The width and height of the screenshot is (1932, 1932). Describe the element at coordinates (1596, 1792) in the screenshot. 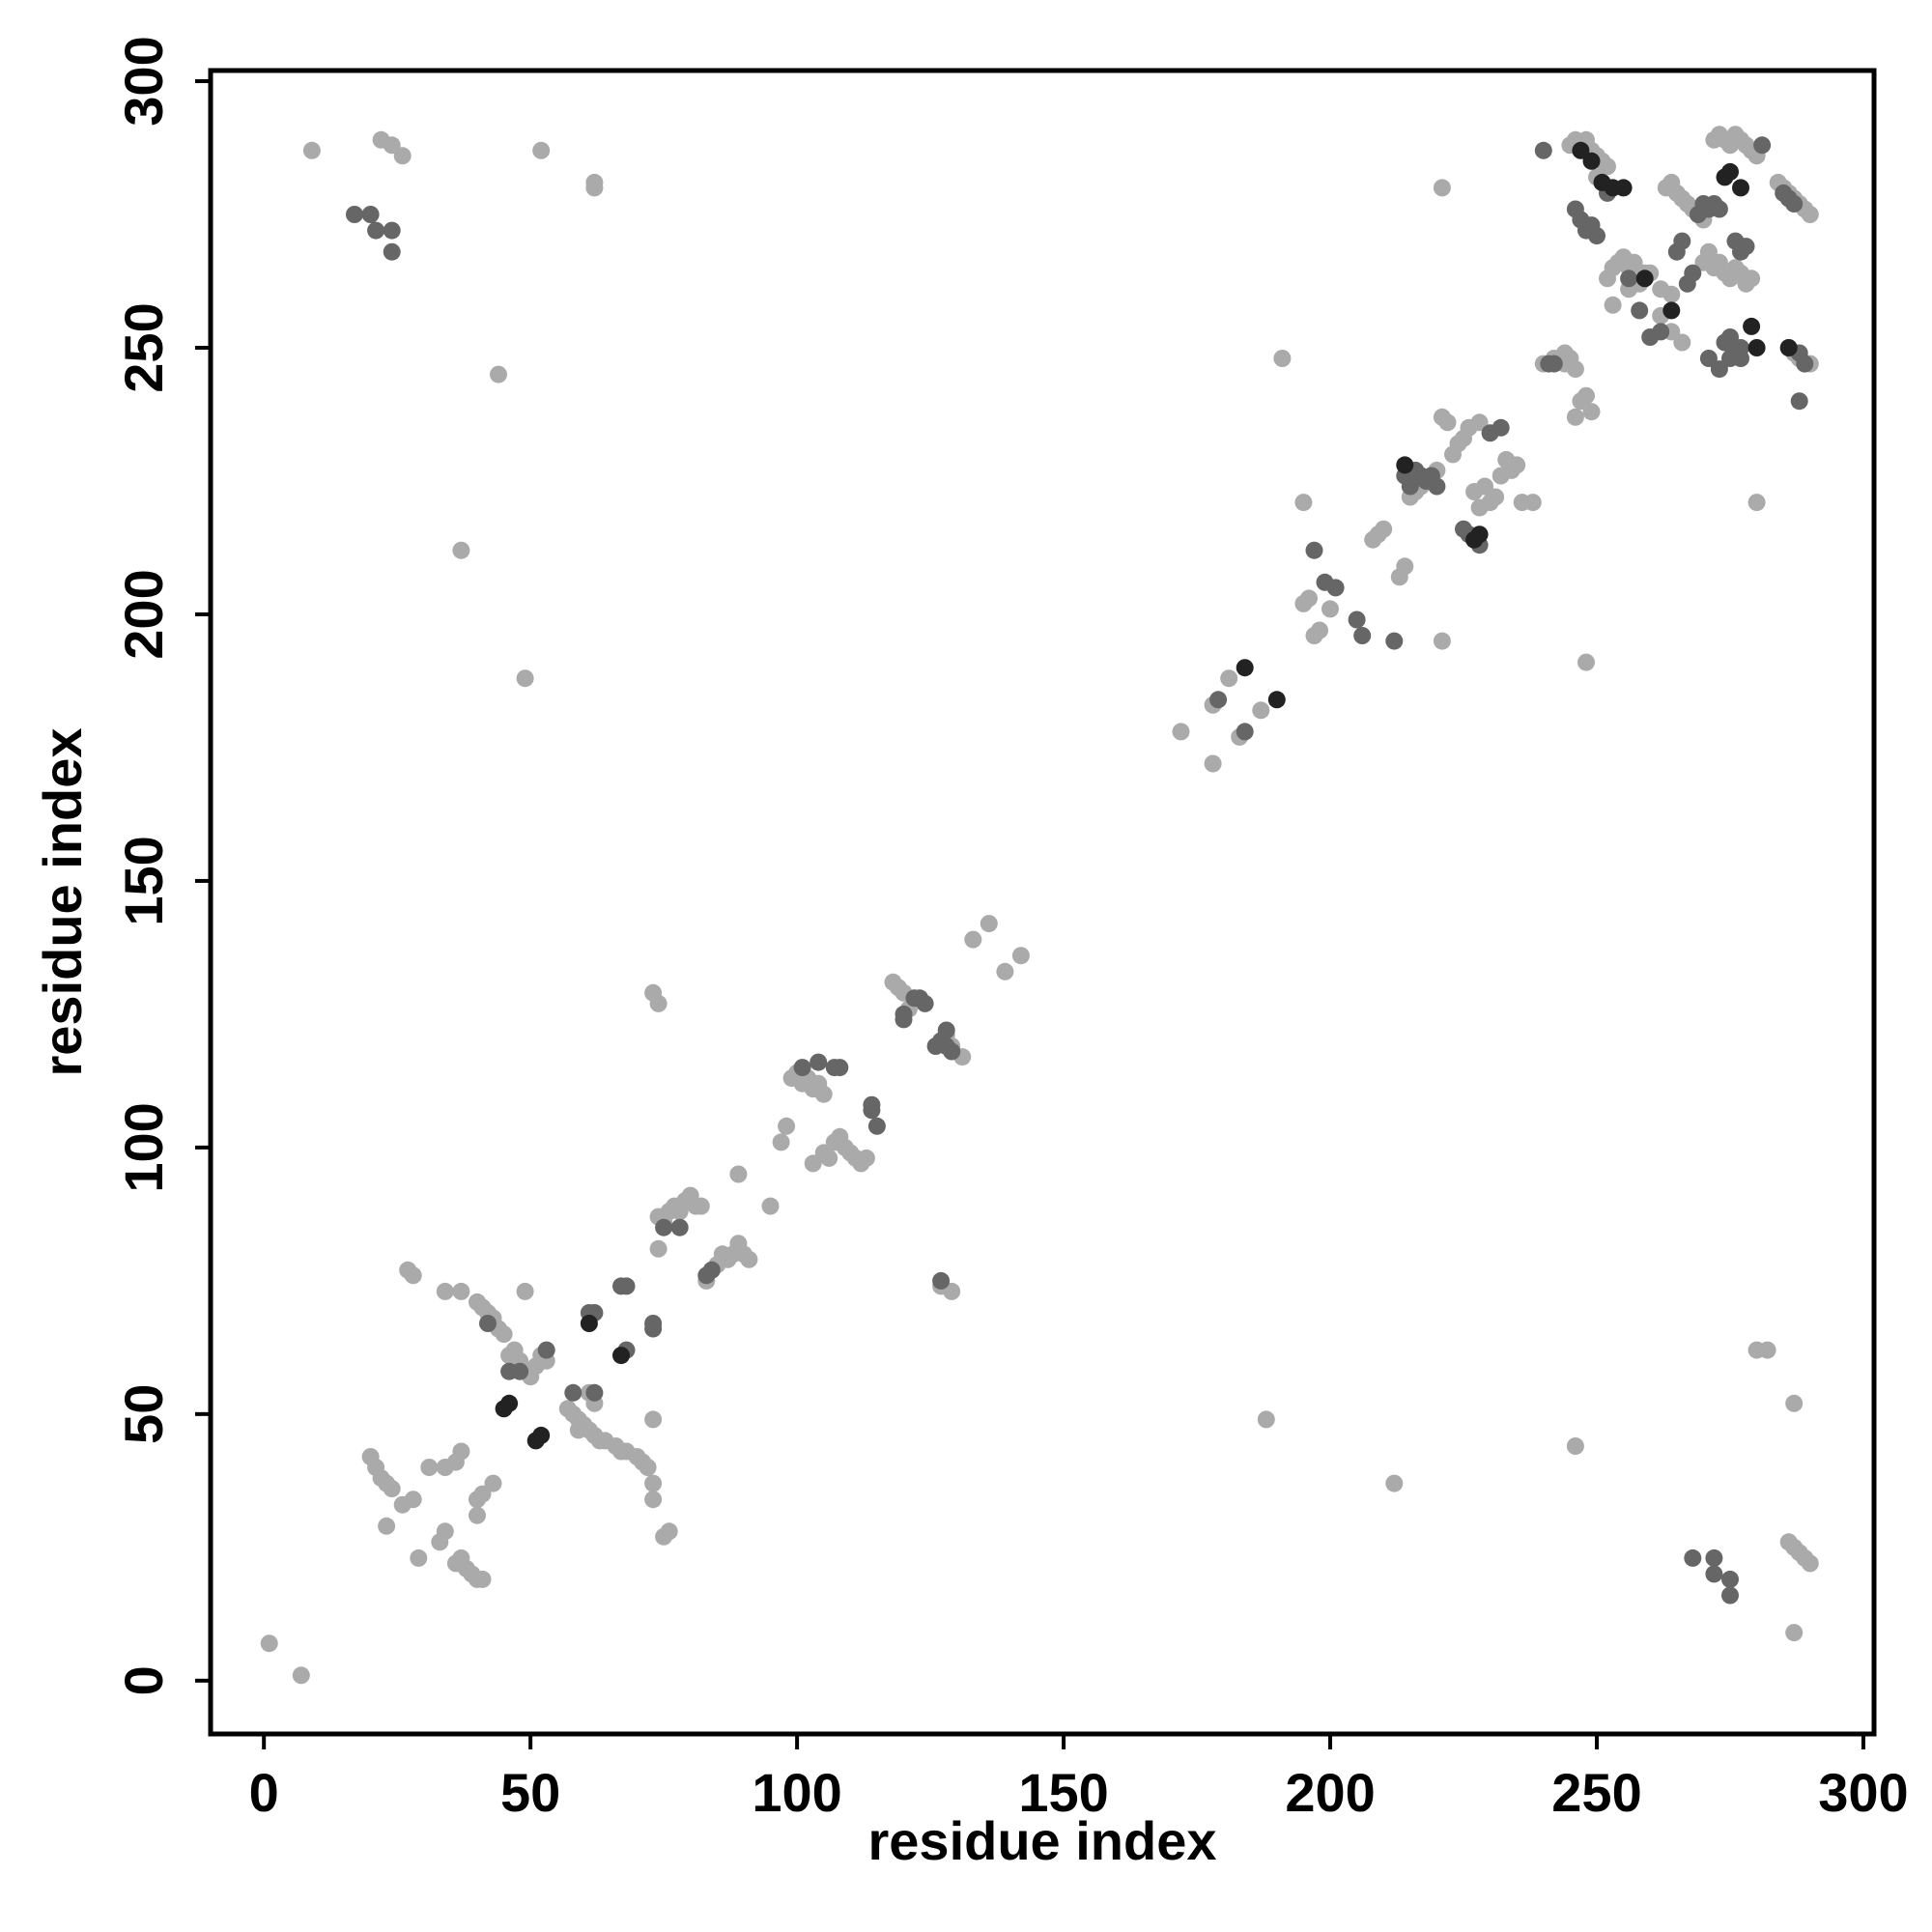

I see `x-tick-label: 250` at that location.